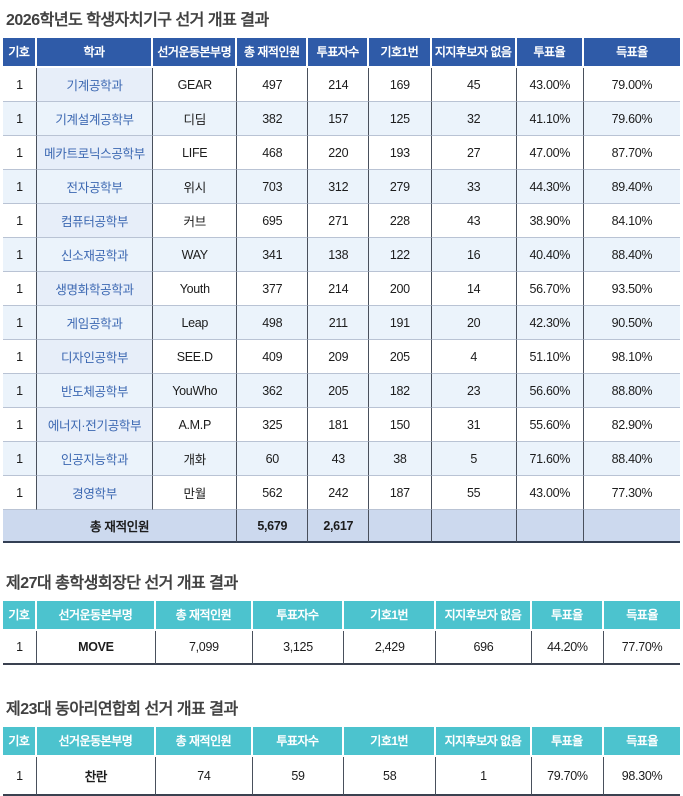  Describe the element at coordinates (195, 119) in the screenshot. I see `table-cell: 디딤` at that location.